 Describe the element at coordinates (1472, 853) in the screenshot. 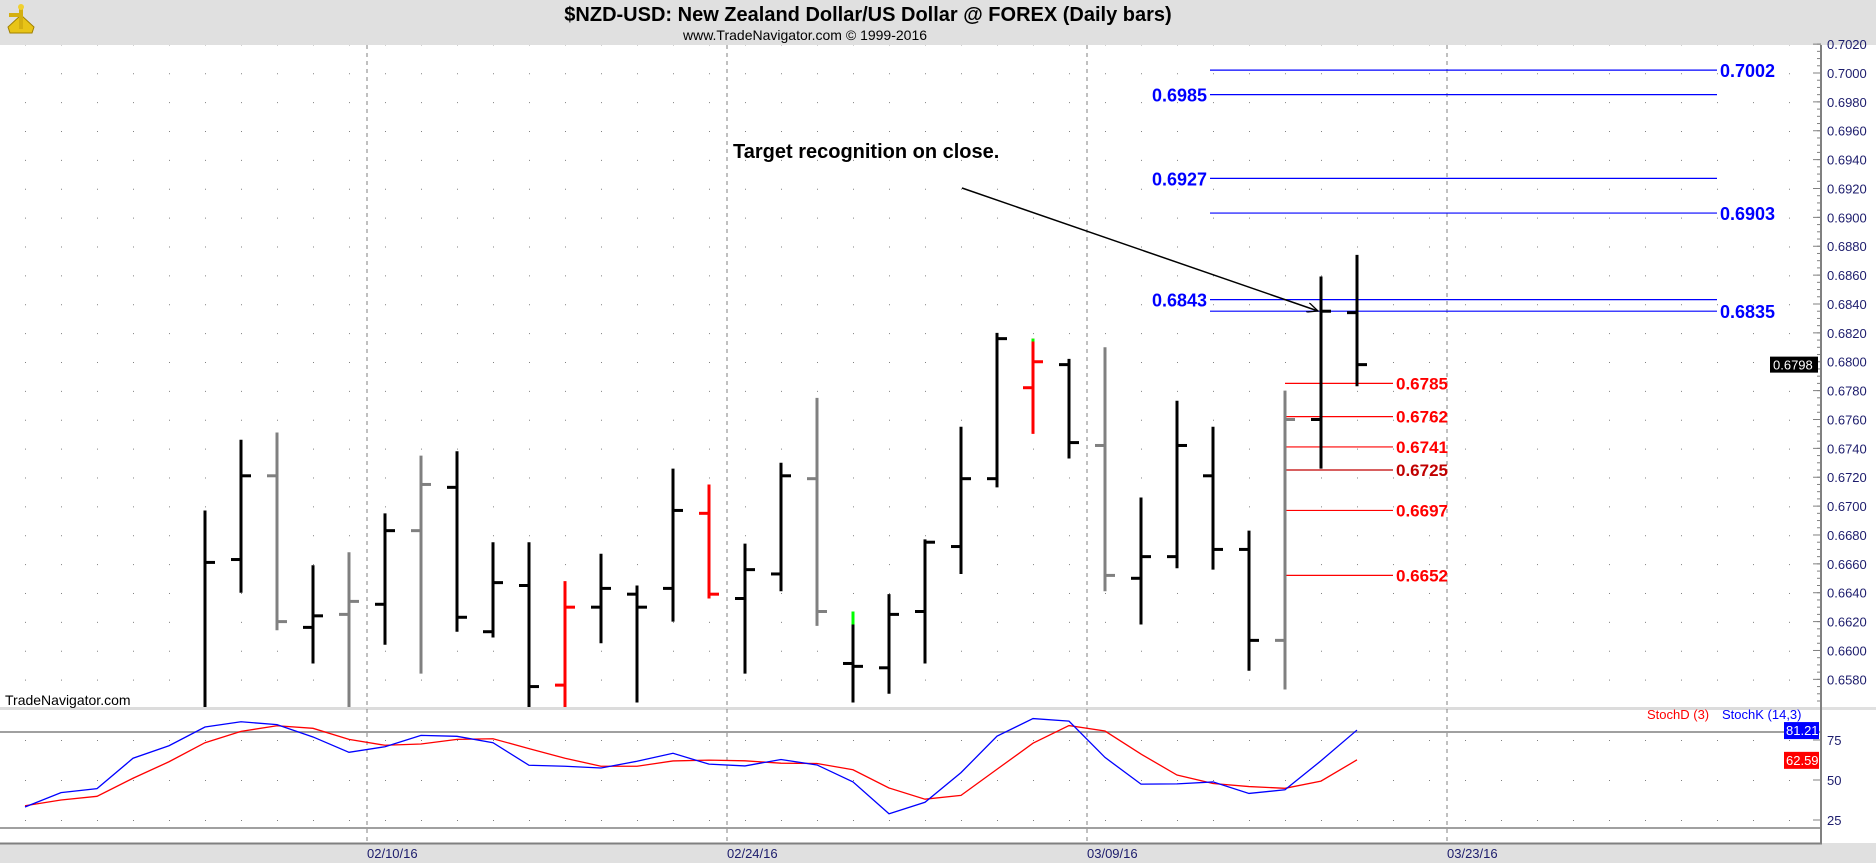

I see `date-tick-label: 03/23/16` at that location.